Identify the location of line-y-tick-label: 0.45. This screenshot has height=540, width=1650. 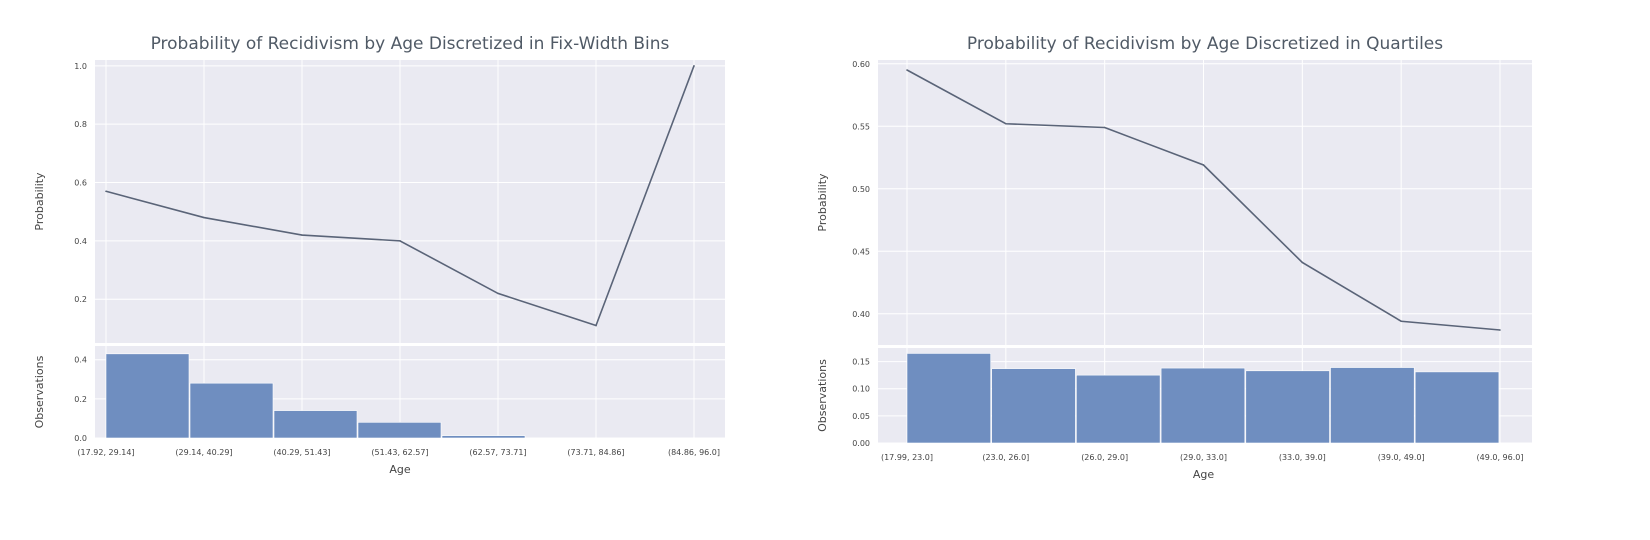
(861, 251).